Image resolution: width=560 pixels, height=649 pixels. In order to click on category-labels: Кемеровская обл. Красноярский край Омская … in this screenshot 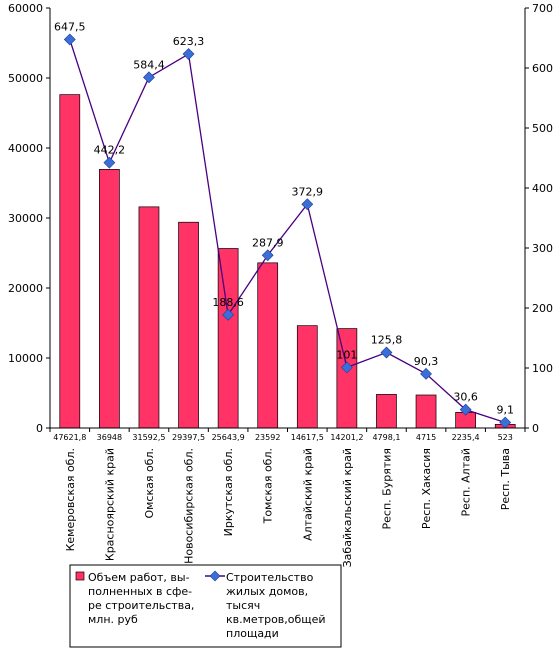, I will do `click(288, 507)`.